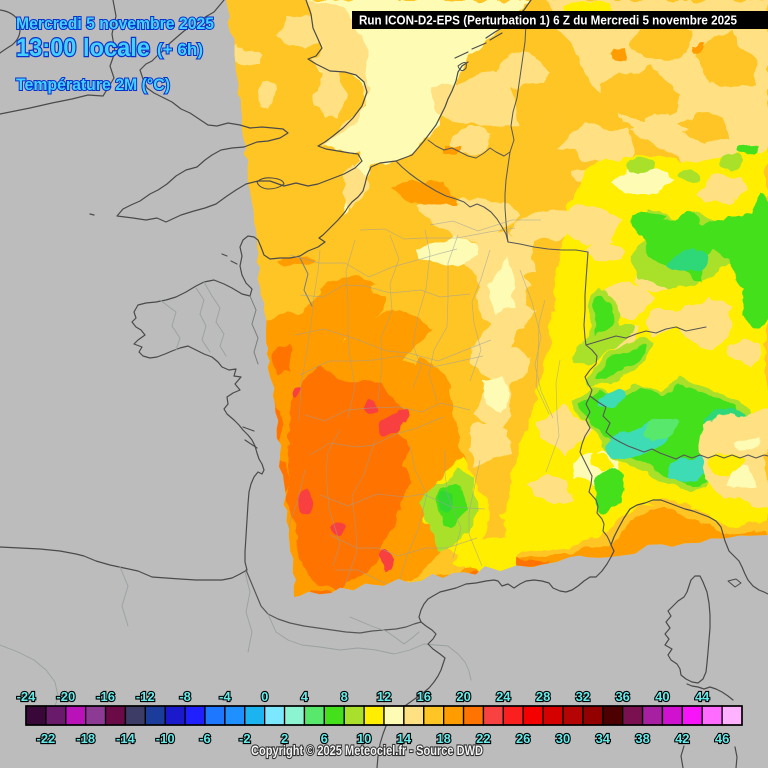 This screenshot has height=768, width=768. What do you see at coordinates (245, 738) in the screenshot?
I see `svg-text: -2` at bounding box center [245, 738].